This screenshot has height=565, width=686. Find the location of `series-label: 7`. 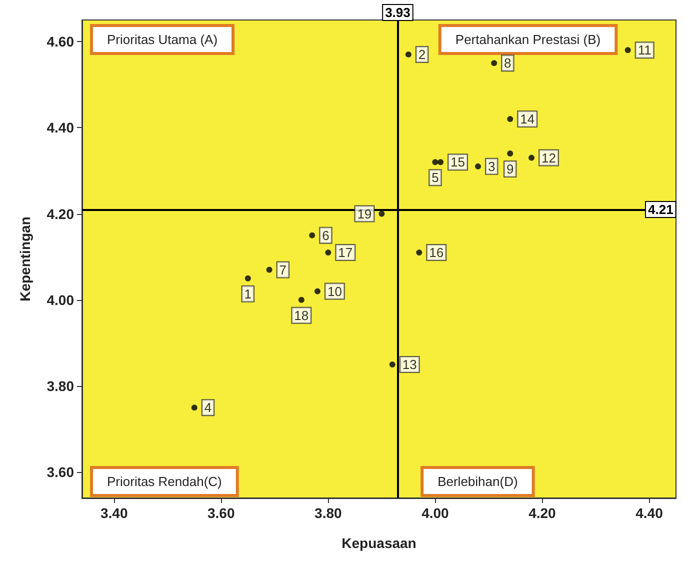

series-label: 7 is located at coordinates (283, 270).